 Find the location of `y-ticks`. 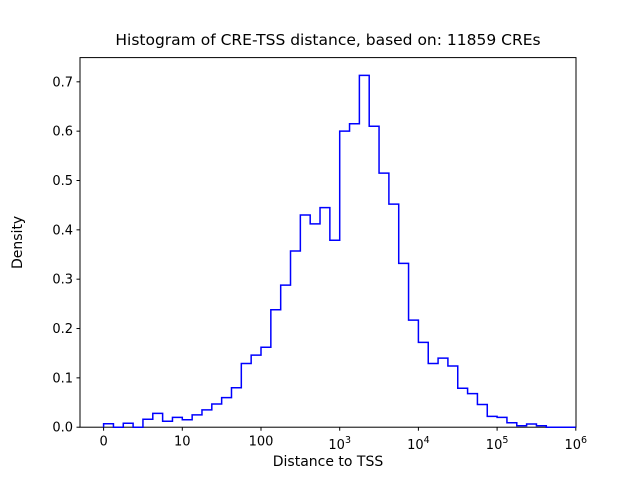

y-ticks is located at coordinates (78, 254).